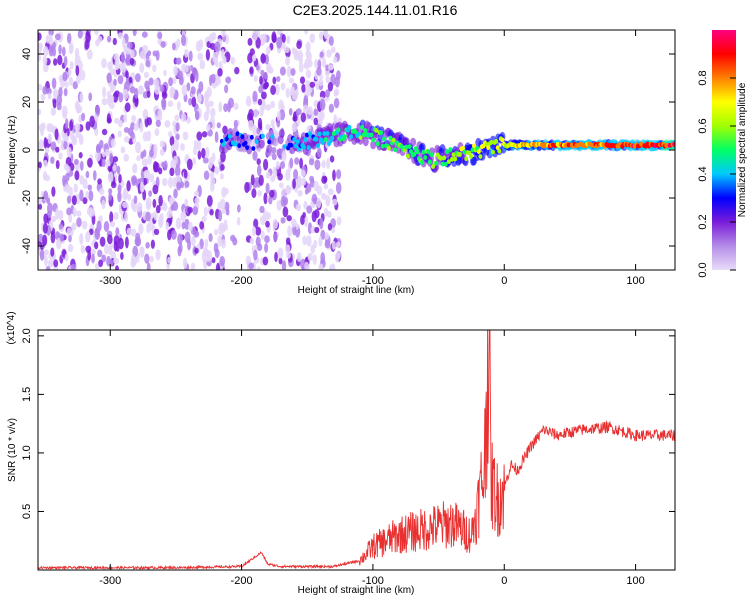 The image size is (750, 600). What do you see at coordinates (504, 281) in the screenshot?
I see `x-tick-label: 0` at bounding box center [504, 281].